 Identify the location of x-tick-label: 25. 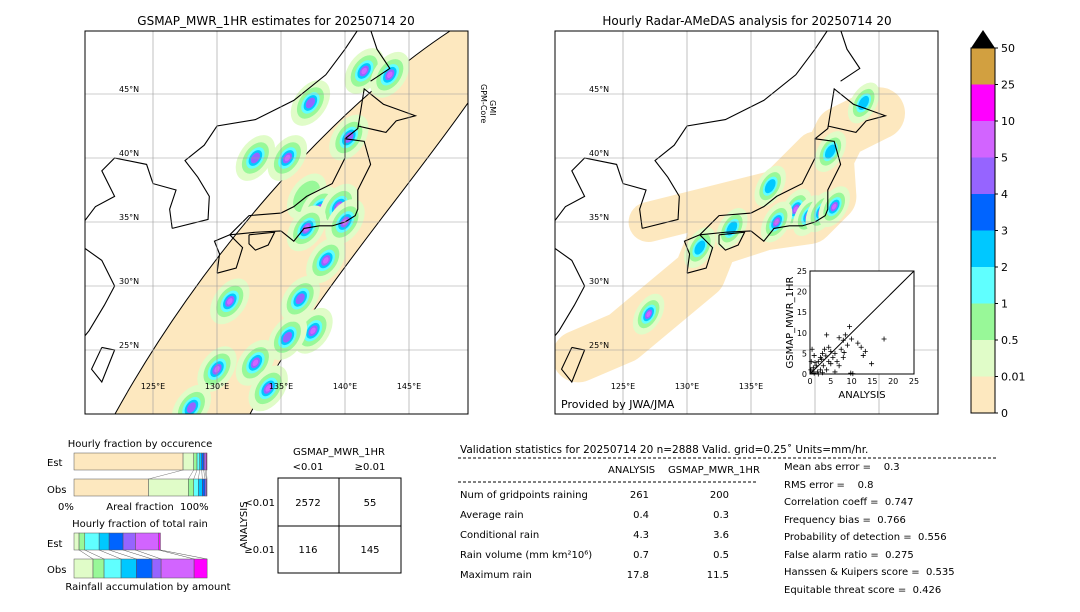
(914, 381).